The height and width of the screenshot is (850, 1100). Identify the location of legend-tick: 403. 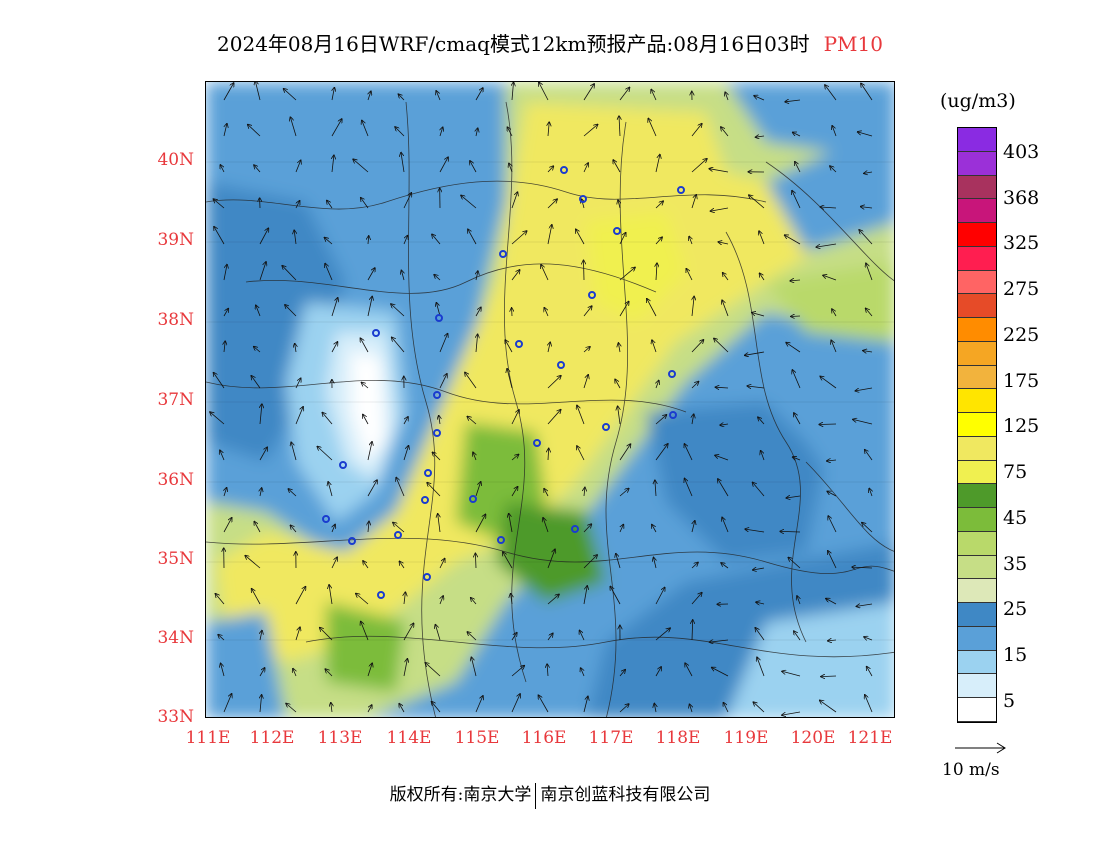
(1021, 152).